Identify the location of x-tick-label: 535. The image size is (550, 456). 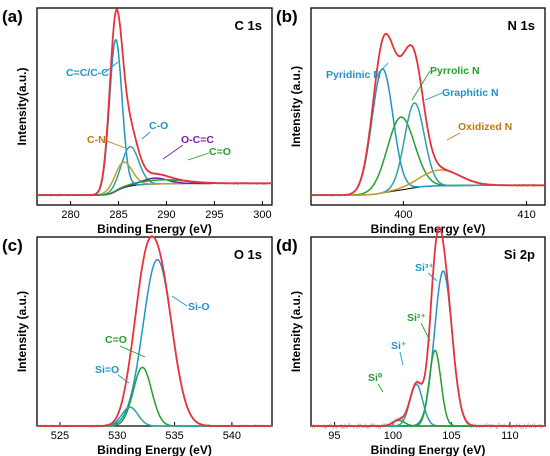
(174, 436).